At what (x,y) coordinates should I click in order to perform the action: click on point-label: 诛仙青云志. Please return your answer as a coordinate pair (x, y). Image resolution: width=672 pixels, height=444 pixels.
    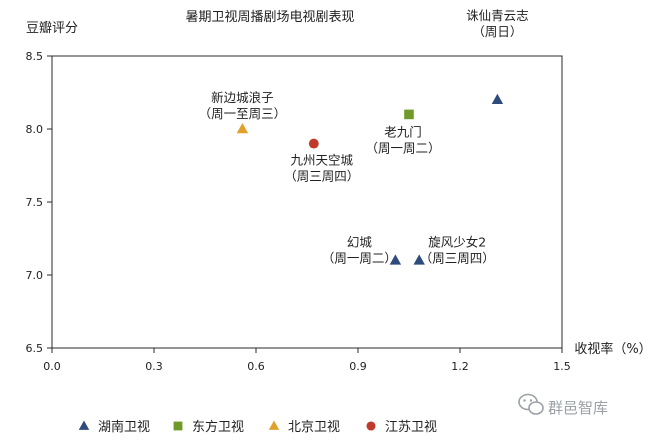
    Looking at the image, I should click on (497, 15).